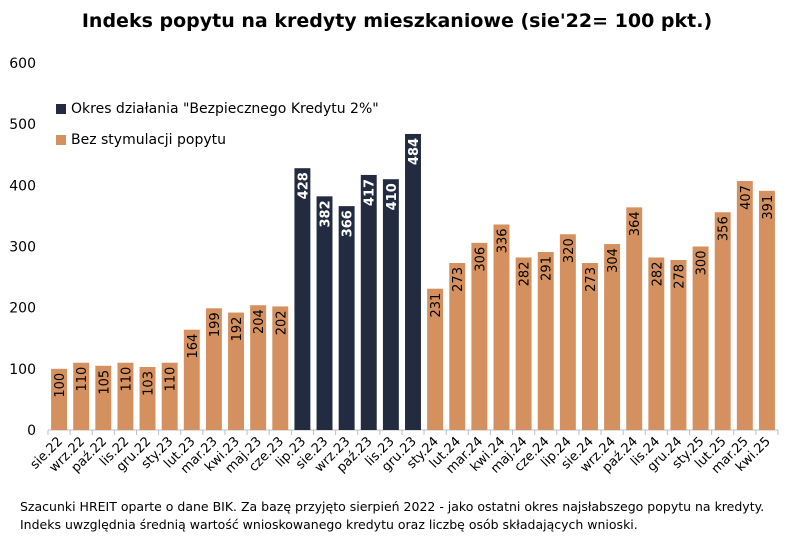 This screenshot has width=794, height=539. Describe the element at coordinates (679, 276) in the screenshot. I see `data-label: 278` at that location.